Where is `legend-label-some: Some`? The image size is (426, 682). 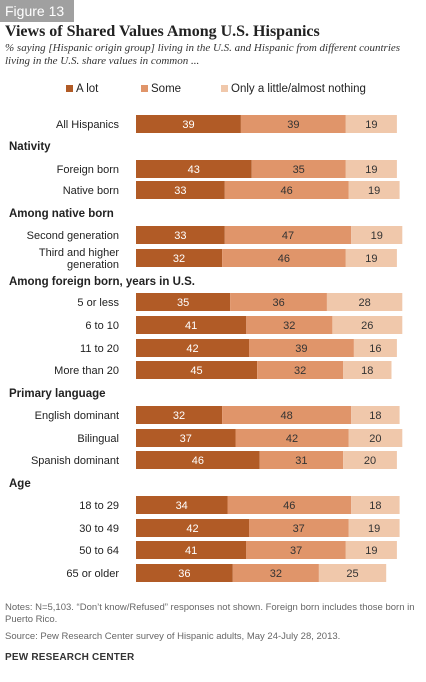
legend-label-some: Some is located at coordinates (166, 89).